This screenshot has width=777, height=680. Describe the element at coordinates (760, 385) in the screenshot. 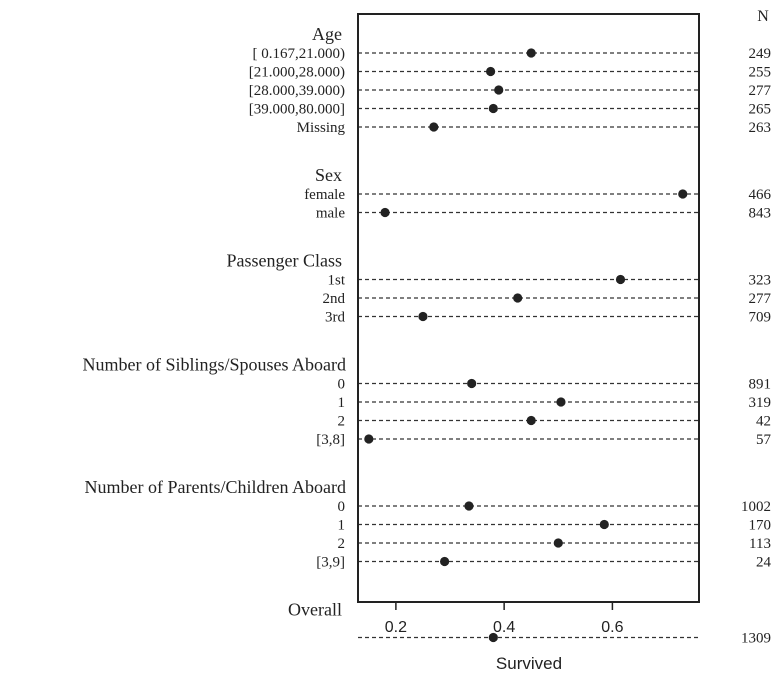

I see `n-value: 891` at that location.